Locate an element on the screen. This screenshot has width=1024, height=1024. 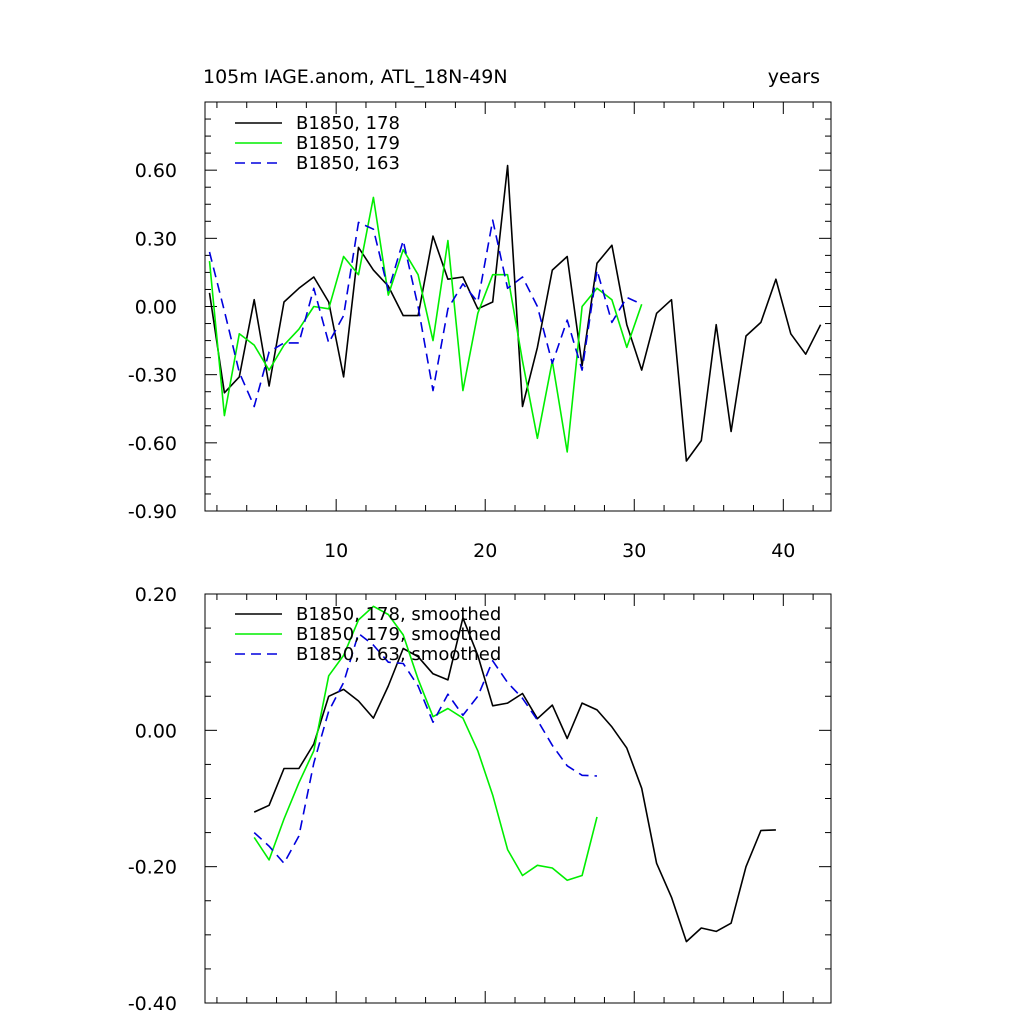
panel2-y-tick-label: -0.20 is located at coordinates (152, 868).